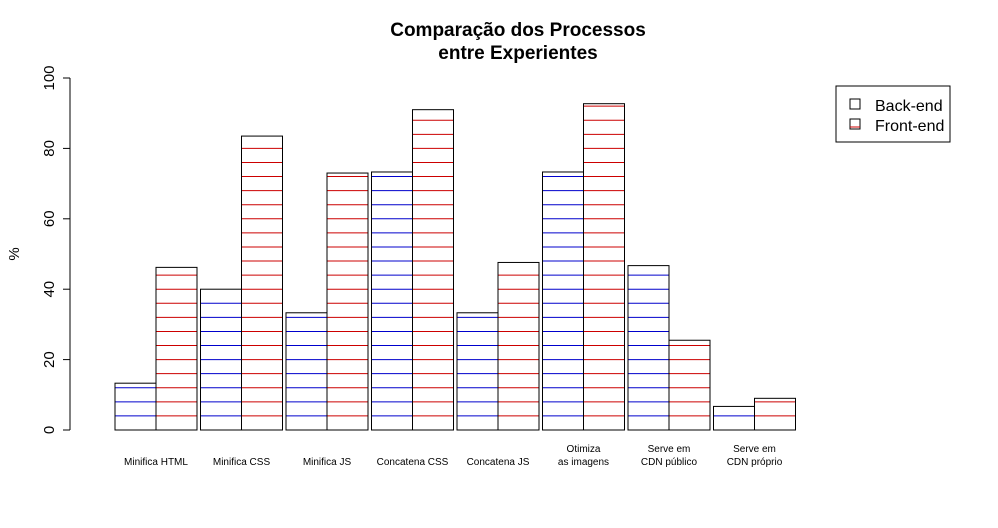 This screenshot has height=528, width=998. I want to click on category-label-3-line-0: Concatena CSS, so click(413, 462).